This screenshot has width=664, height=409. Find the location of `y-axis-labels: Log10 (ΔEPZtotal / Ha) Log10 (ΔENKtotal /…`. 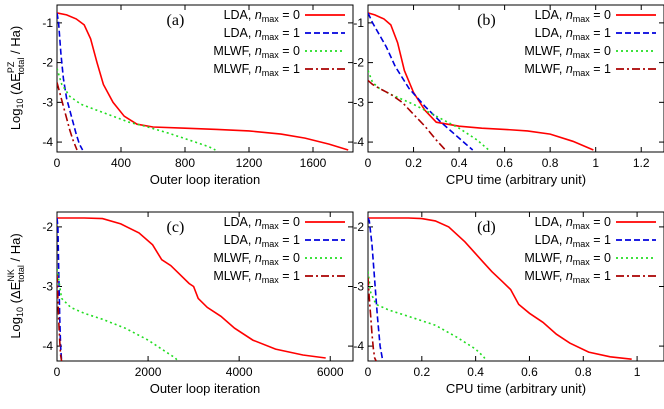

y-axis-labels: Log10 (ΔEPZtotal / Ha) Log10 (ΔENKtotal /… is located at coordinates (16, 182).